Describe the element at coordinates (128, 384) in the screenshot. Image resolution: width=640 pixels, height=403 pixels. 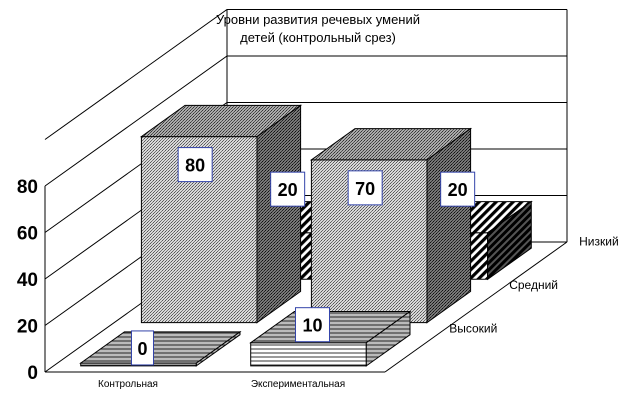
I see `category-label: Контрольная` at that location.